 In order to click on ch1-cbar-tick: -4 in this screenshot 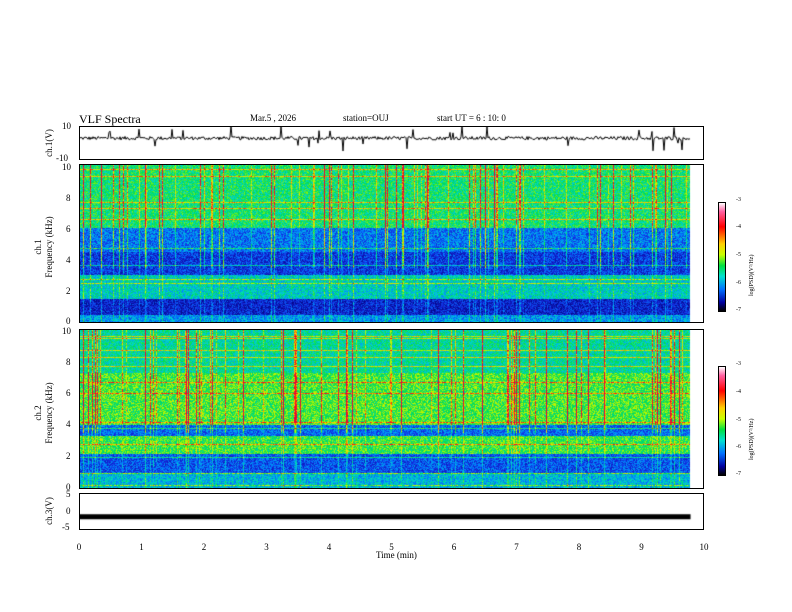, I will do `click(738, 227)`.